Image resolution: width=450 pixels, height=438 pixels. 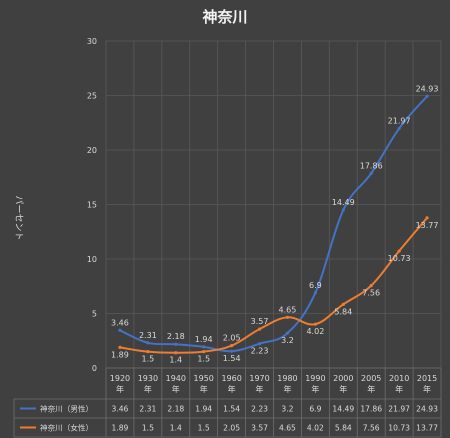 I want to click on data-label: 6.9, so click(x=315, y=285).